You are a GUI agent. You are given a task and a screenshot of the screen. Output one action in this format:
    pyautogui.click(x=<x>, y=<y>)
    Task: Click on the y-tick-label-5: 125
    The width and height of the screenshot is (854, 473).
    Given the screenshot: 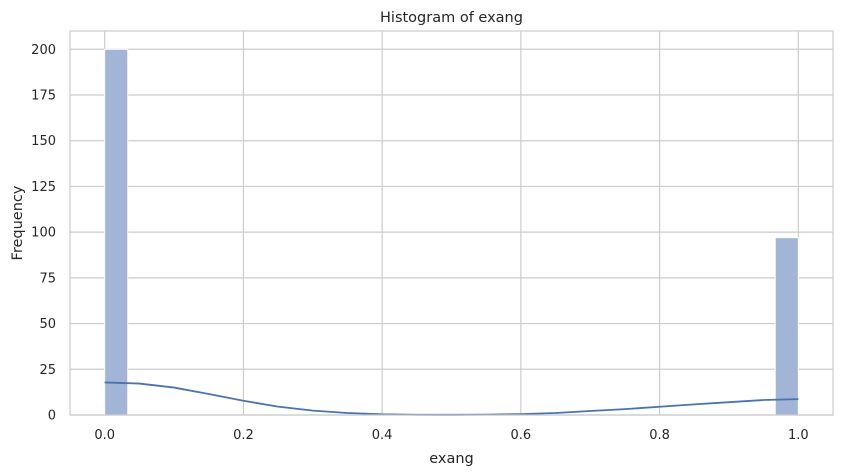 What is the action you would take?
    pyautogui.click(x=43, y=187)
    